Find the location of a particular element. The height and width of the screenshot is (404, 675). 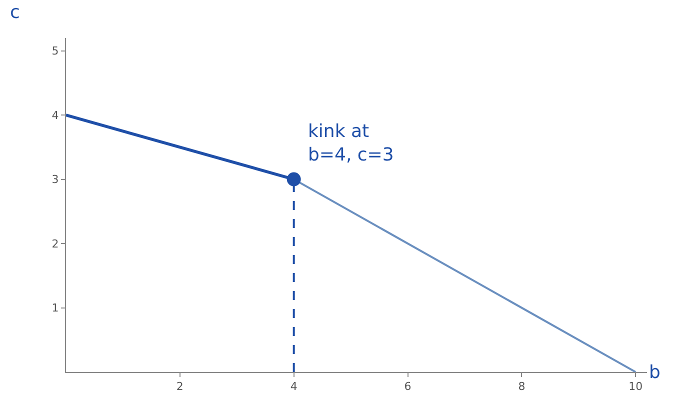

annotation: kink at b=4, c=3 is located at coordinates (351, 143).